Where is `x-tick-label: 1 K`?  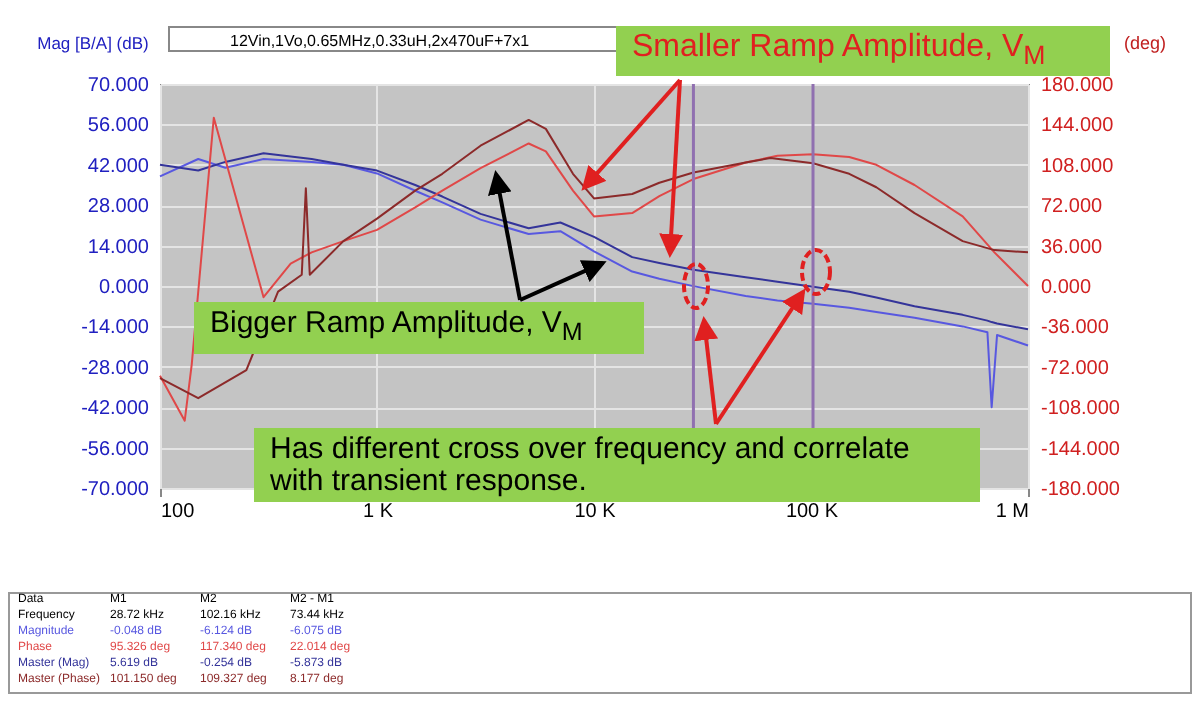 x-tick-label: 1 K is located at coordinates (378, 512).